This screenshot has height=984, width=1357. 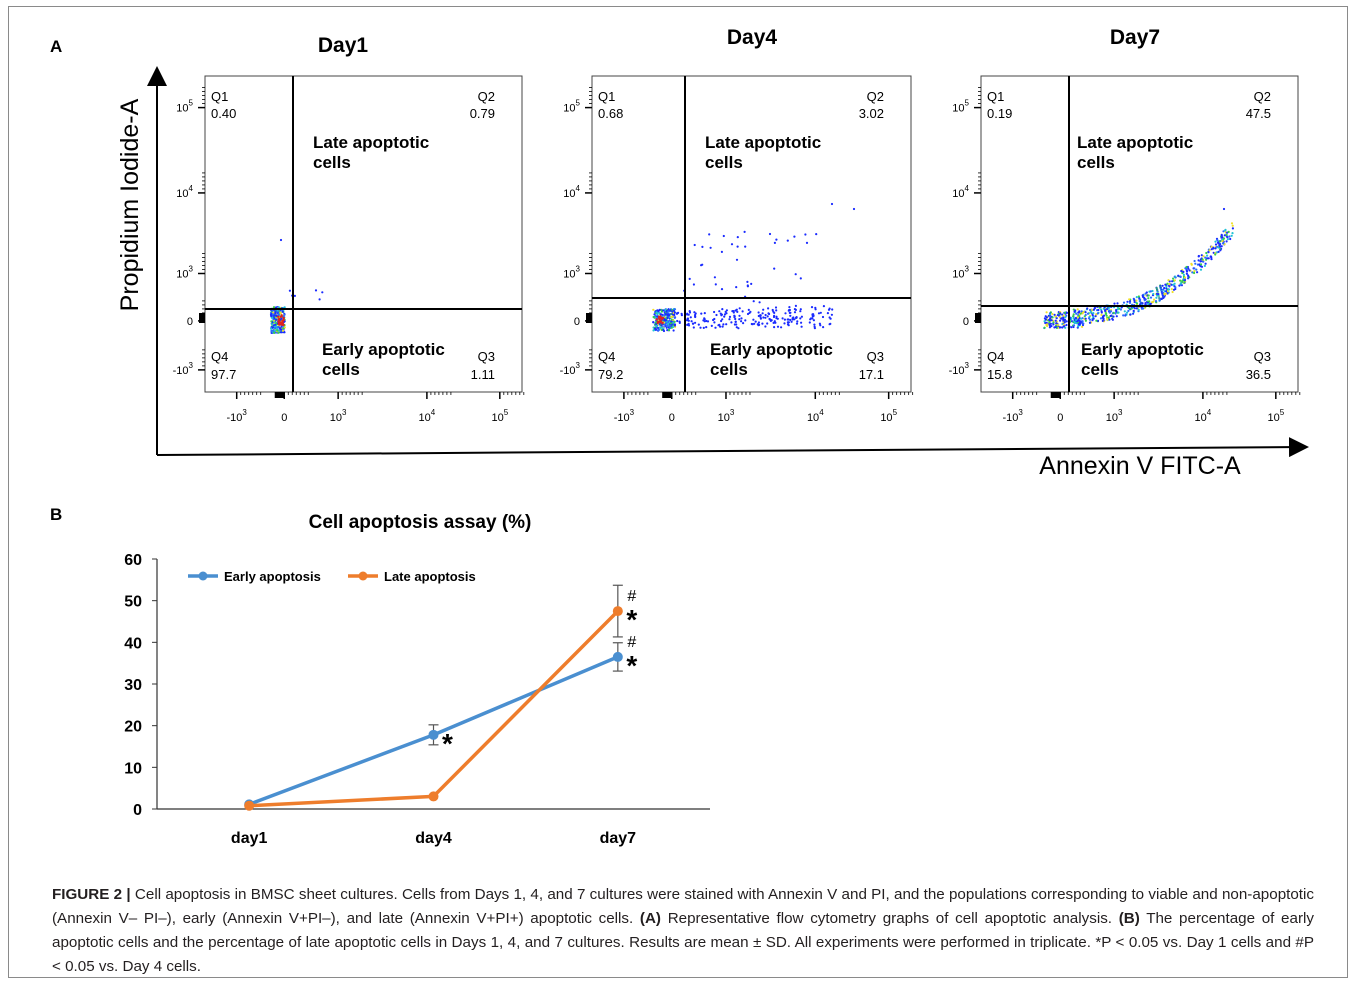 I want to click on x-tick-label: 10⁴, so click(x=815, y=416).